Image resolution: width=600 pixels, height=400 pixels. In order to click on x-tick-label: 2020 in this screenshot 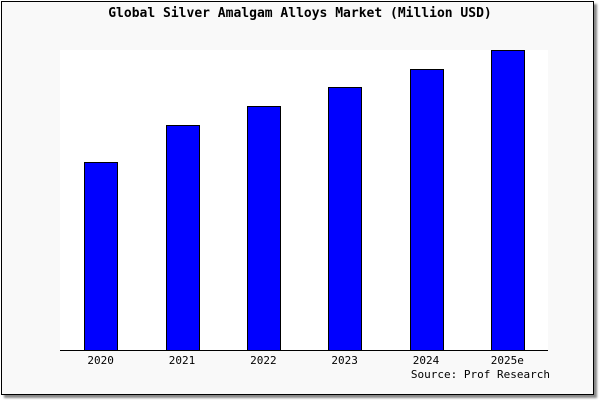, I will do `click(100, 360)`.